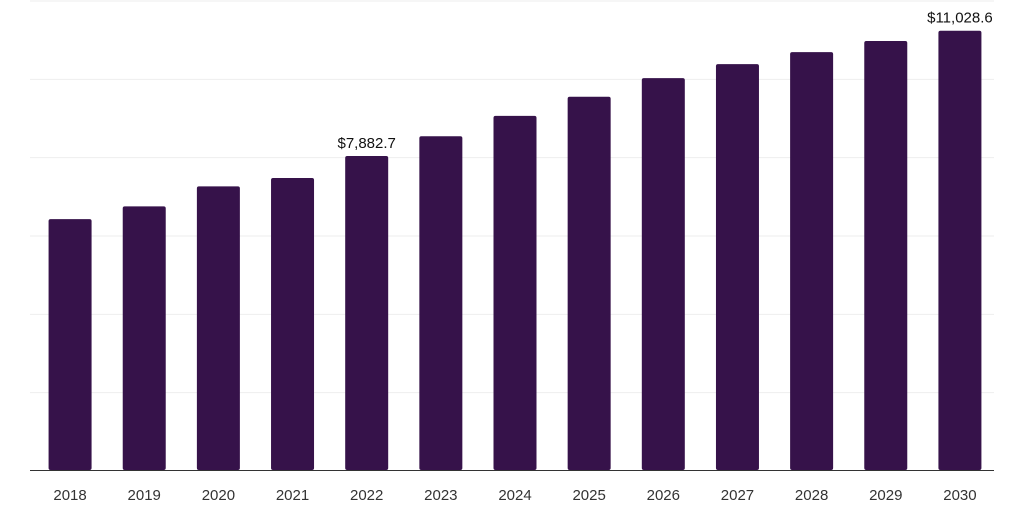 The width and height of the screenshot is (1024, 512). Describe the element at coordinates (959, 495) in the screenshot. I see `x-tick-label-2030: 2030` at that location.